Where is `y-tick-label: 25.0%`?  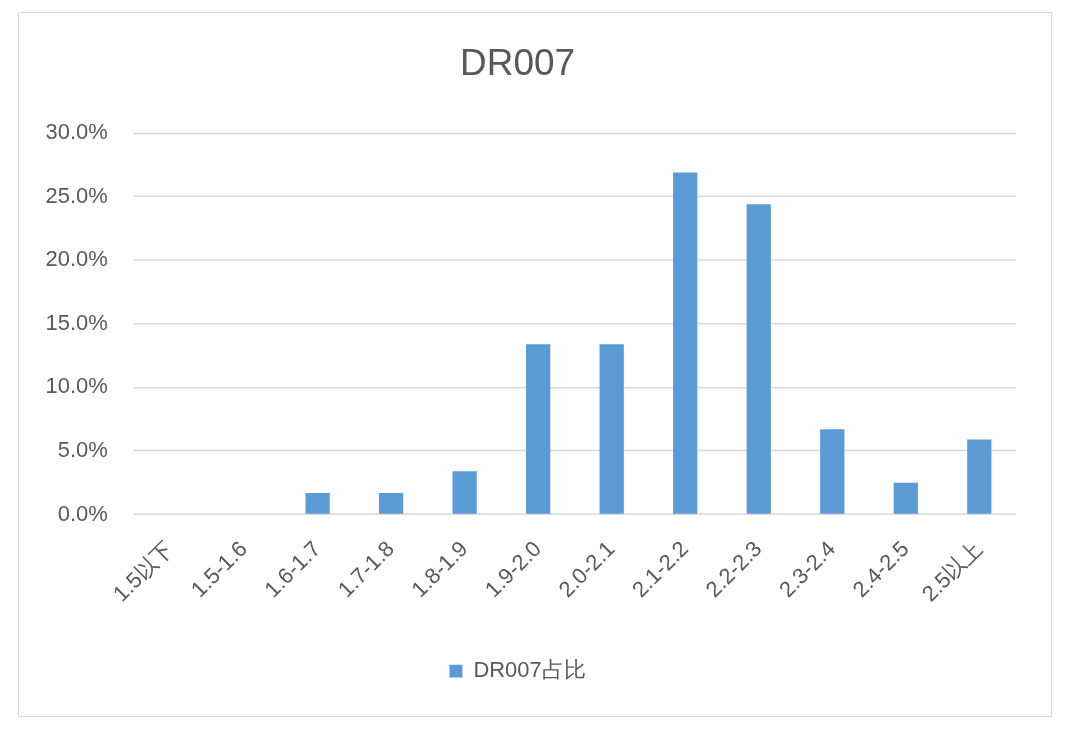 y-tick-label: 25.0% is located at coordinates (76, 195).